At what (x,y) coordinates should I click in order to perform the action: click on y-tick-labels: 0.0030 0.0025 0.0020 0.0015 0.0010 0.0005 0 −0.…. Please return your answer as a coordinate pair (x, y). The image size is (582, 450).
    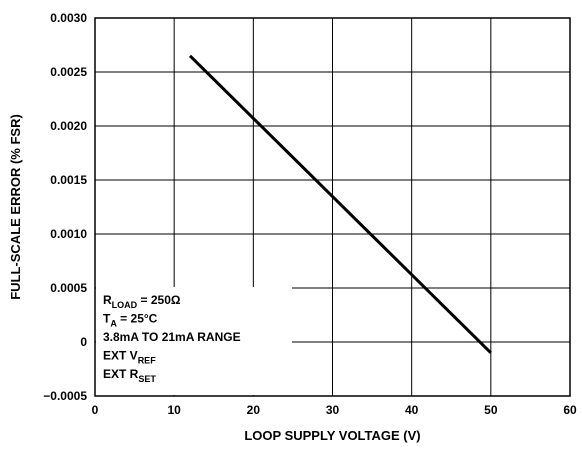
    Looking at the image, I should click on (65, 207).